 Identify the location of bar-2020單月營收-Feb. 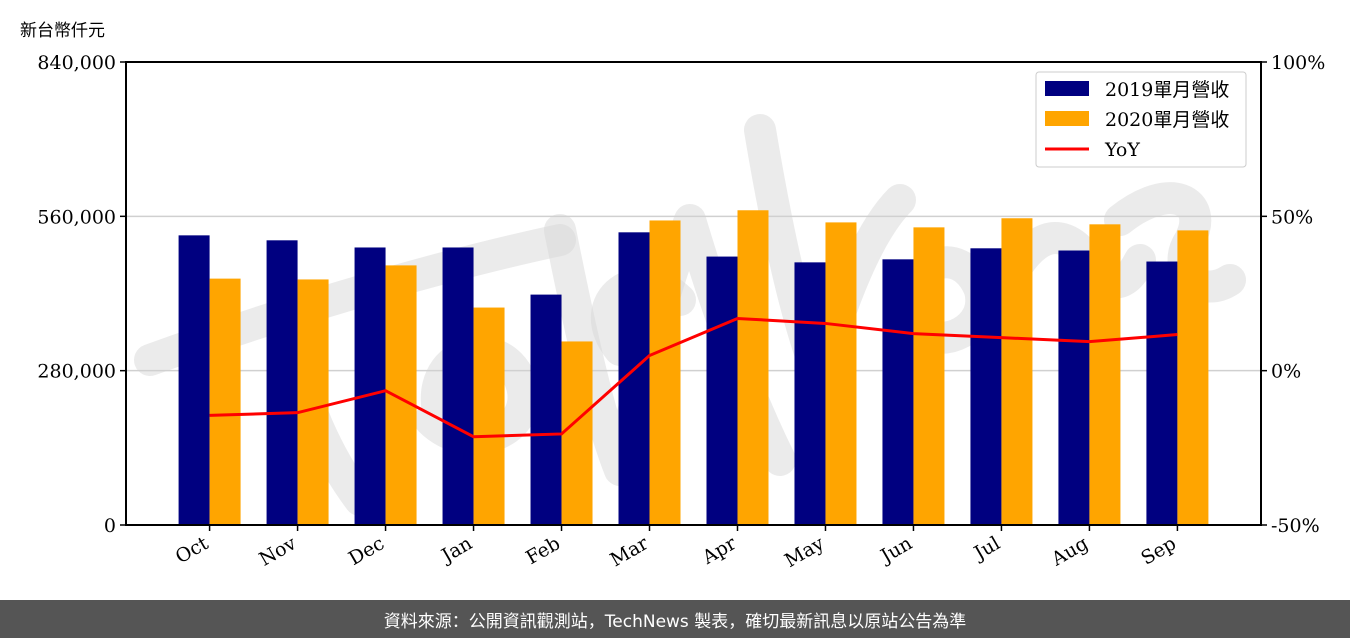
(577, 433).